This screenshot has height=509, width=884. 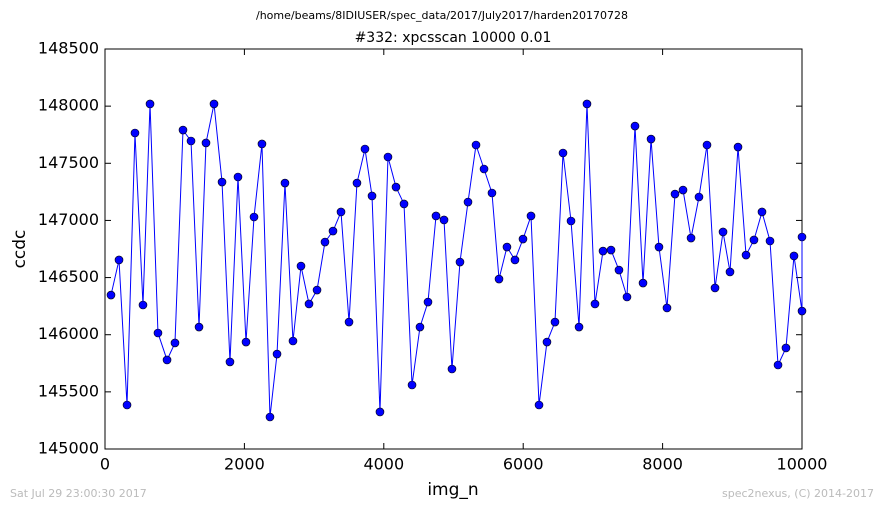 I want to click on y-tick-label: 146500, so click(x=68, y=276).